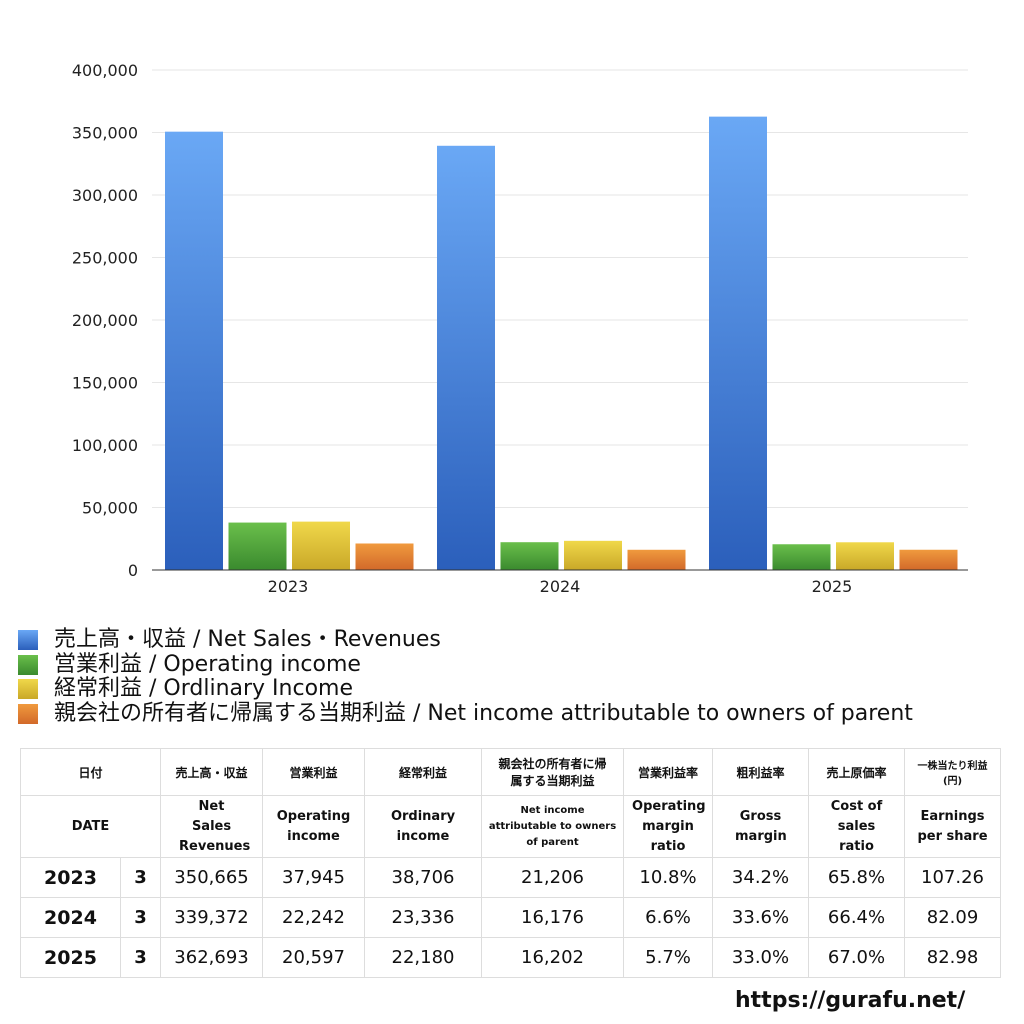 The height and width of the screenshot is (1024, 1024). I want to click on table-cell: 33.0%, so click(761, 957).